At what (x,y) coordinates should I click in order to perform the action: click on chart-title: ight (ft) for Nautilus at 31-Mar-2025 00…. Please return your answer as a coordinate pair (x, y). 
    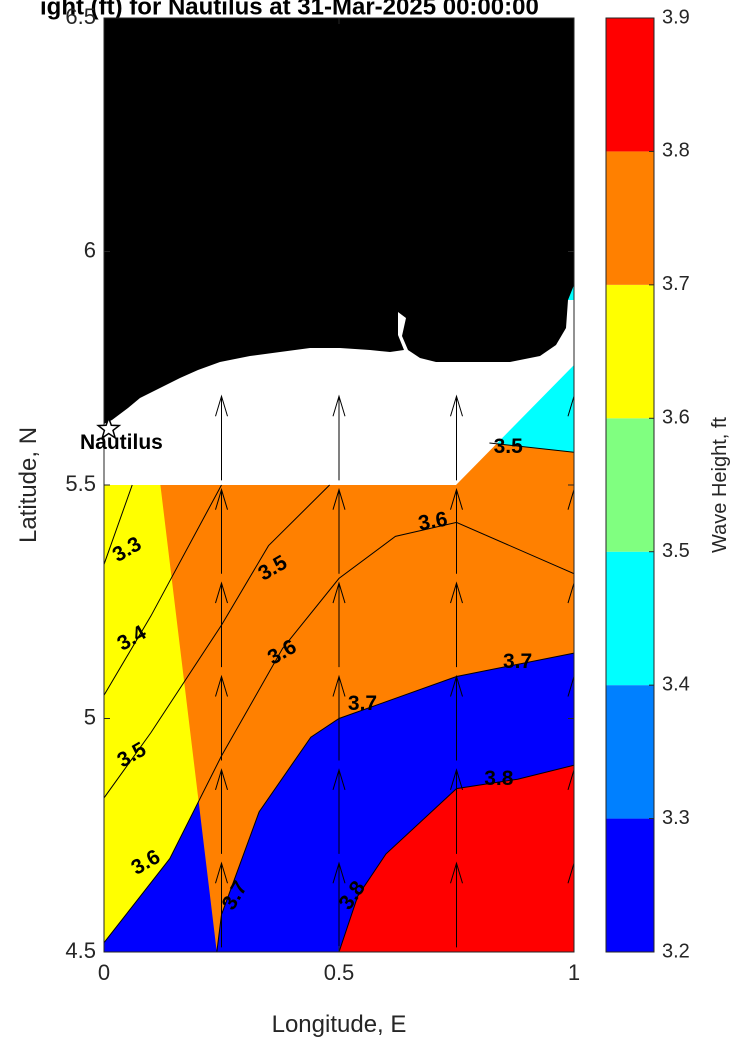
    Looking at the image, I should click on (289, 10).